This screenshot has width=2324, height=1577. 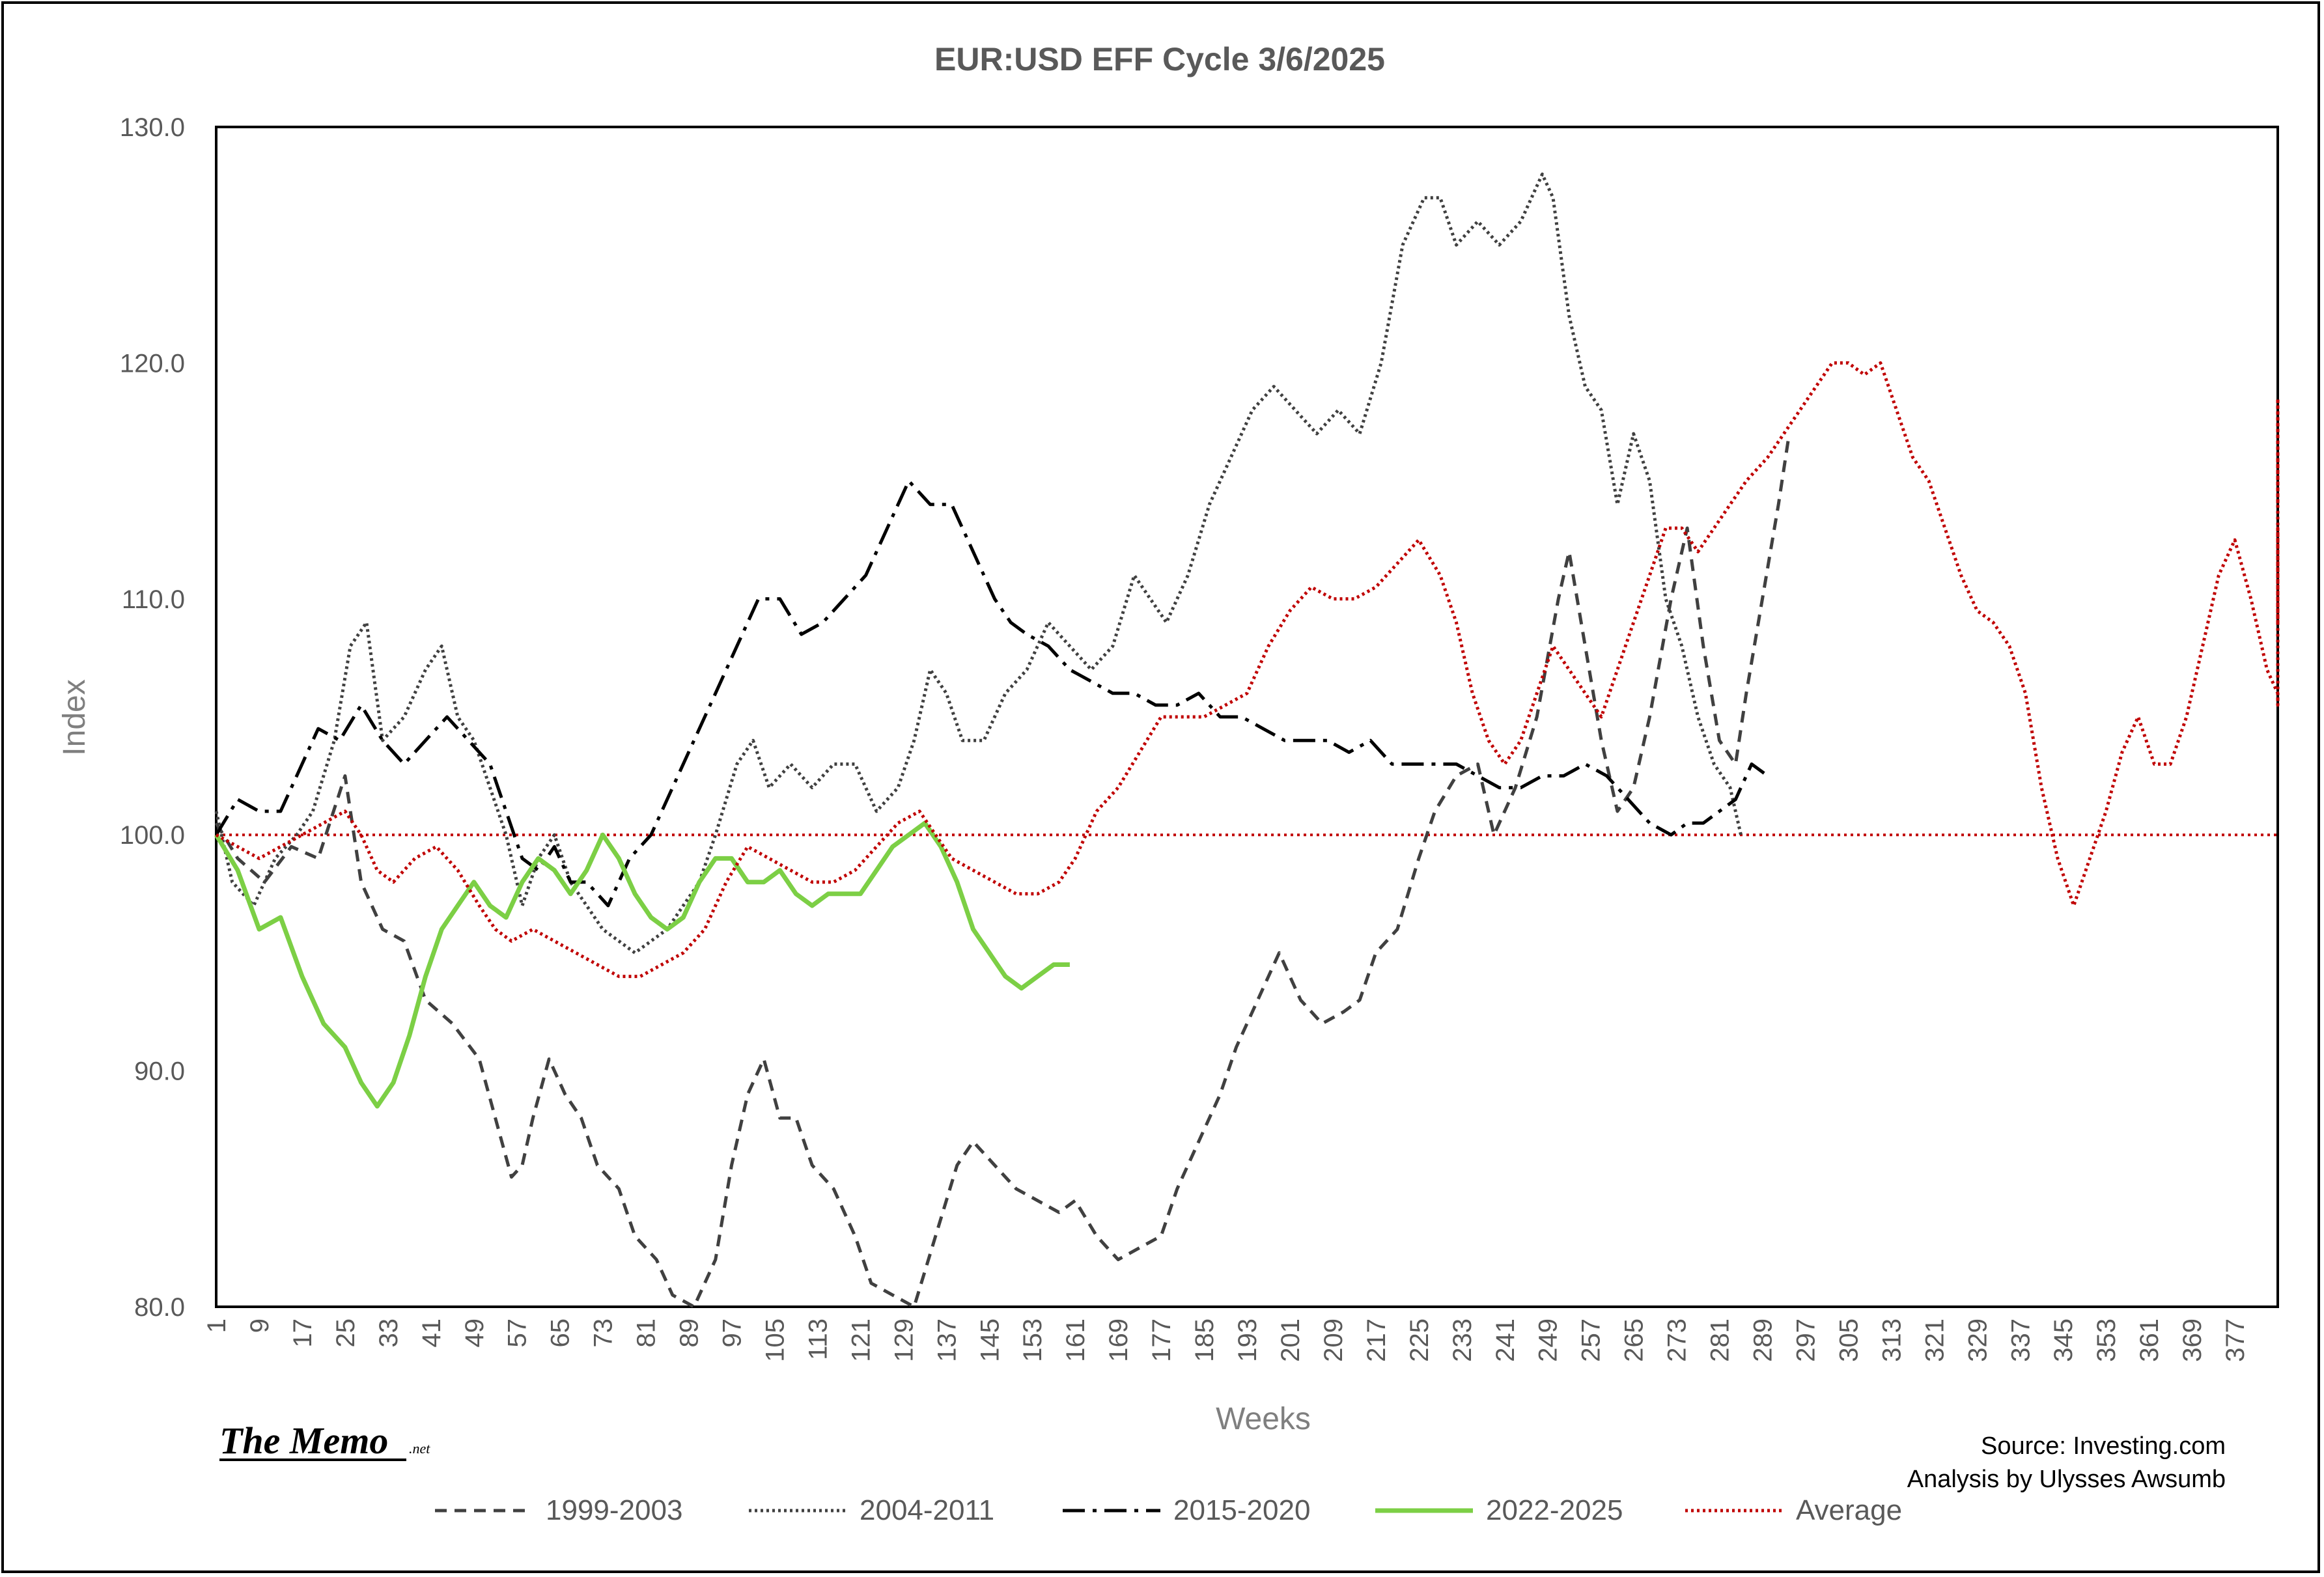 What do you see at coordinates (420, 1448) in the screenshot?
I see `brand-suffix: .net` at bounding box center [420, 1448].